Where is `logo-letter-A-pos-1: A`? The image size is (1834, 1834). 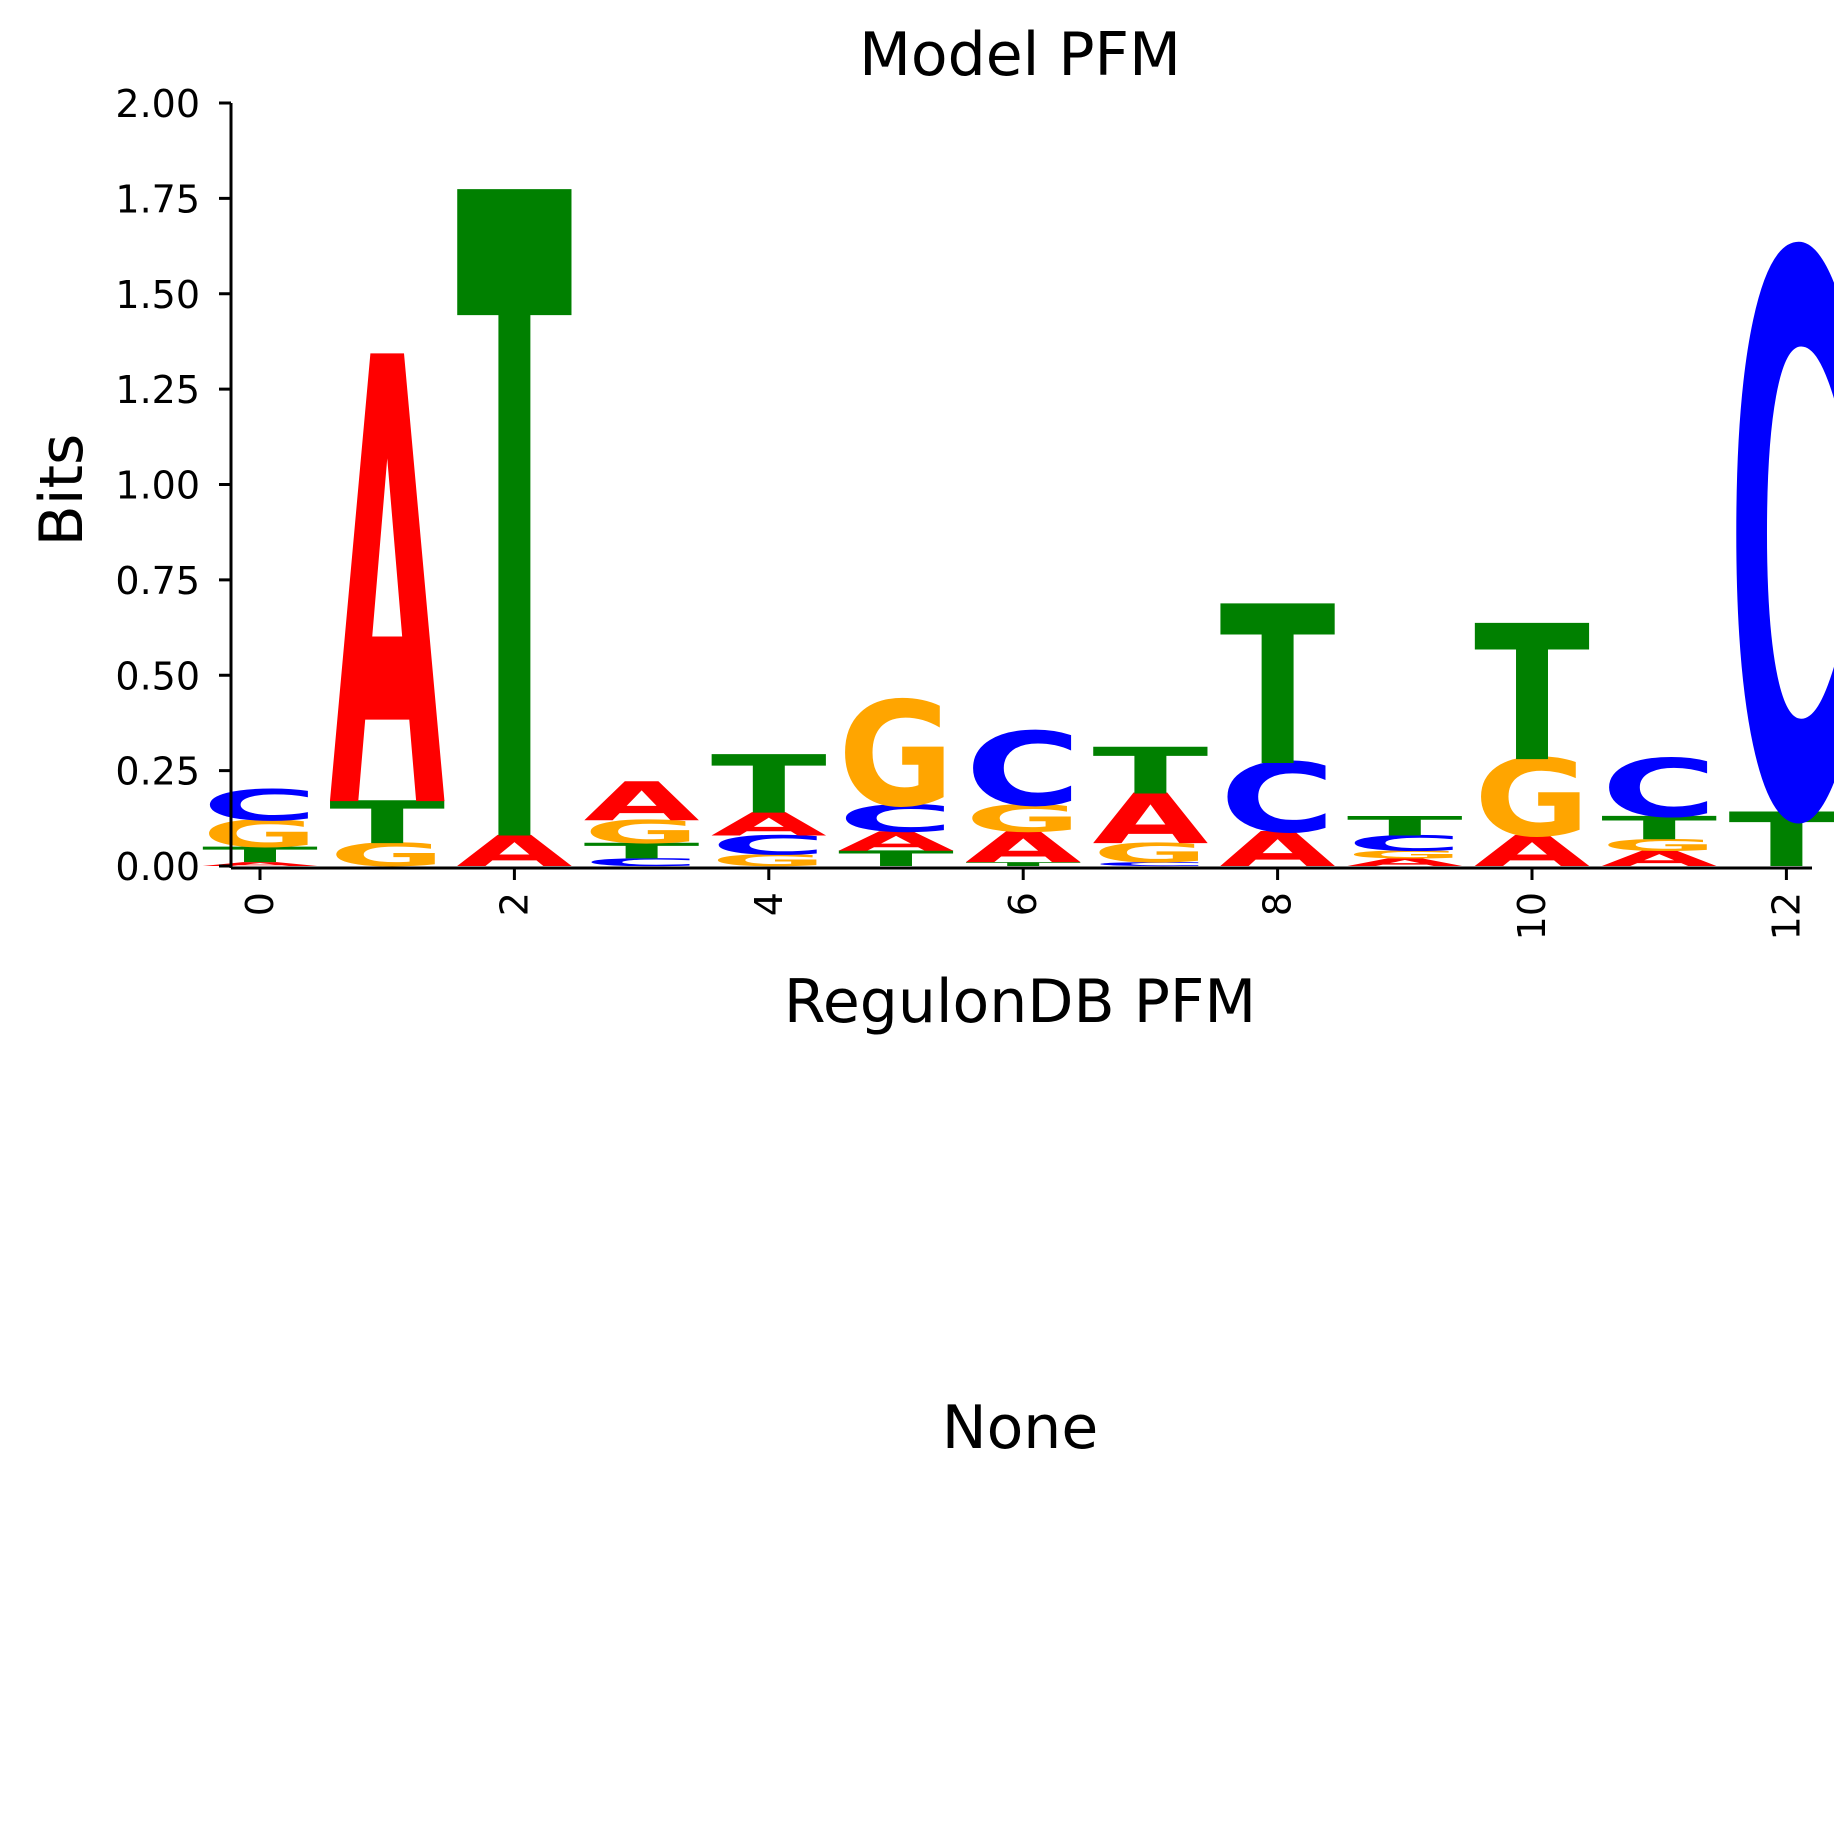 logo-letter-A-pos-1: A is located at coordinates (387, 589).